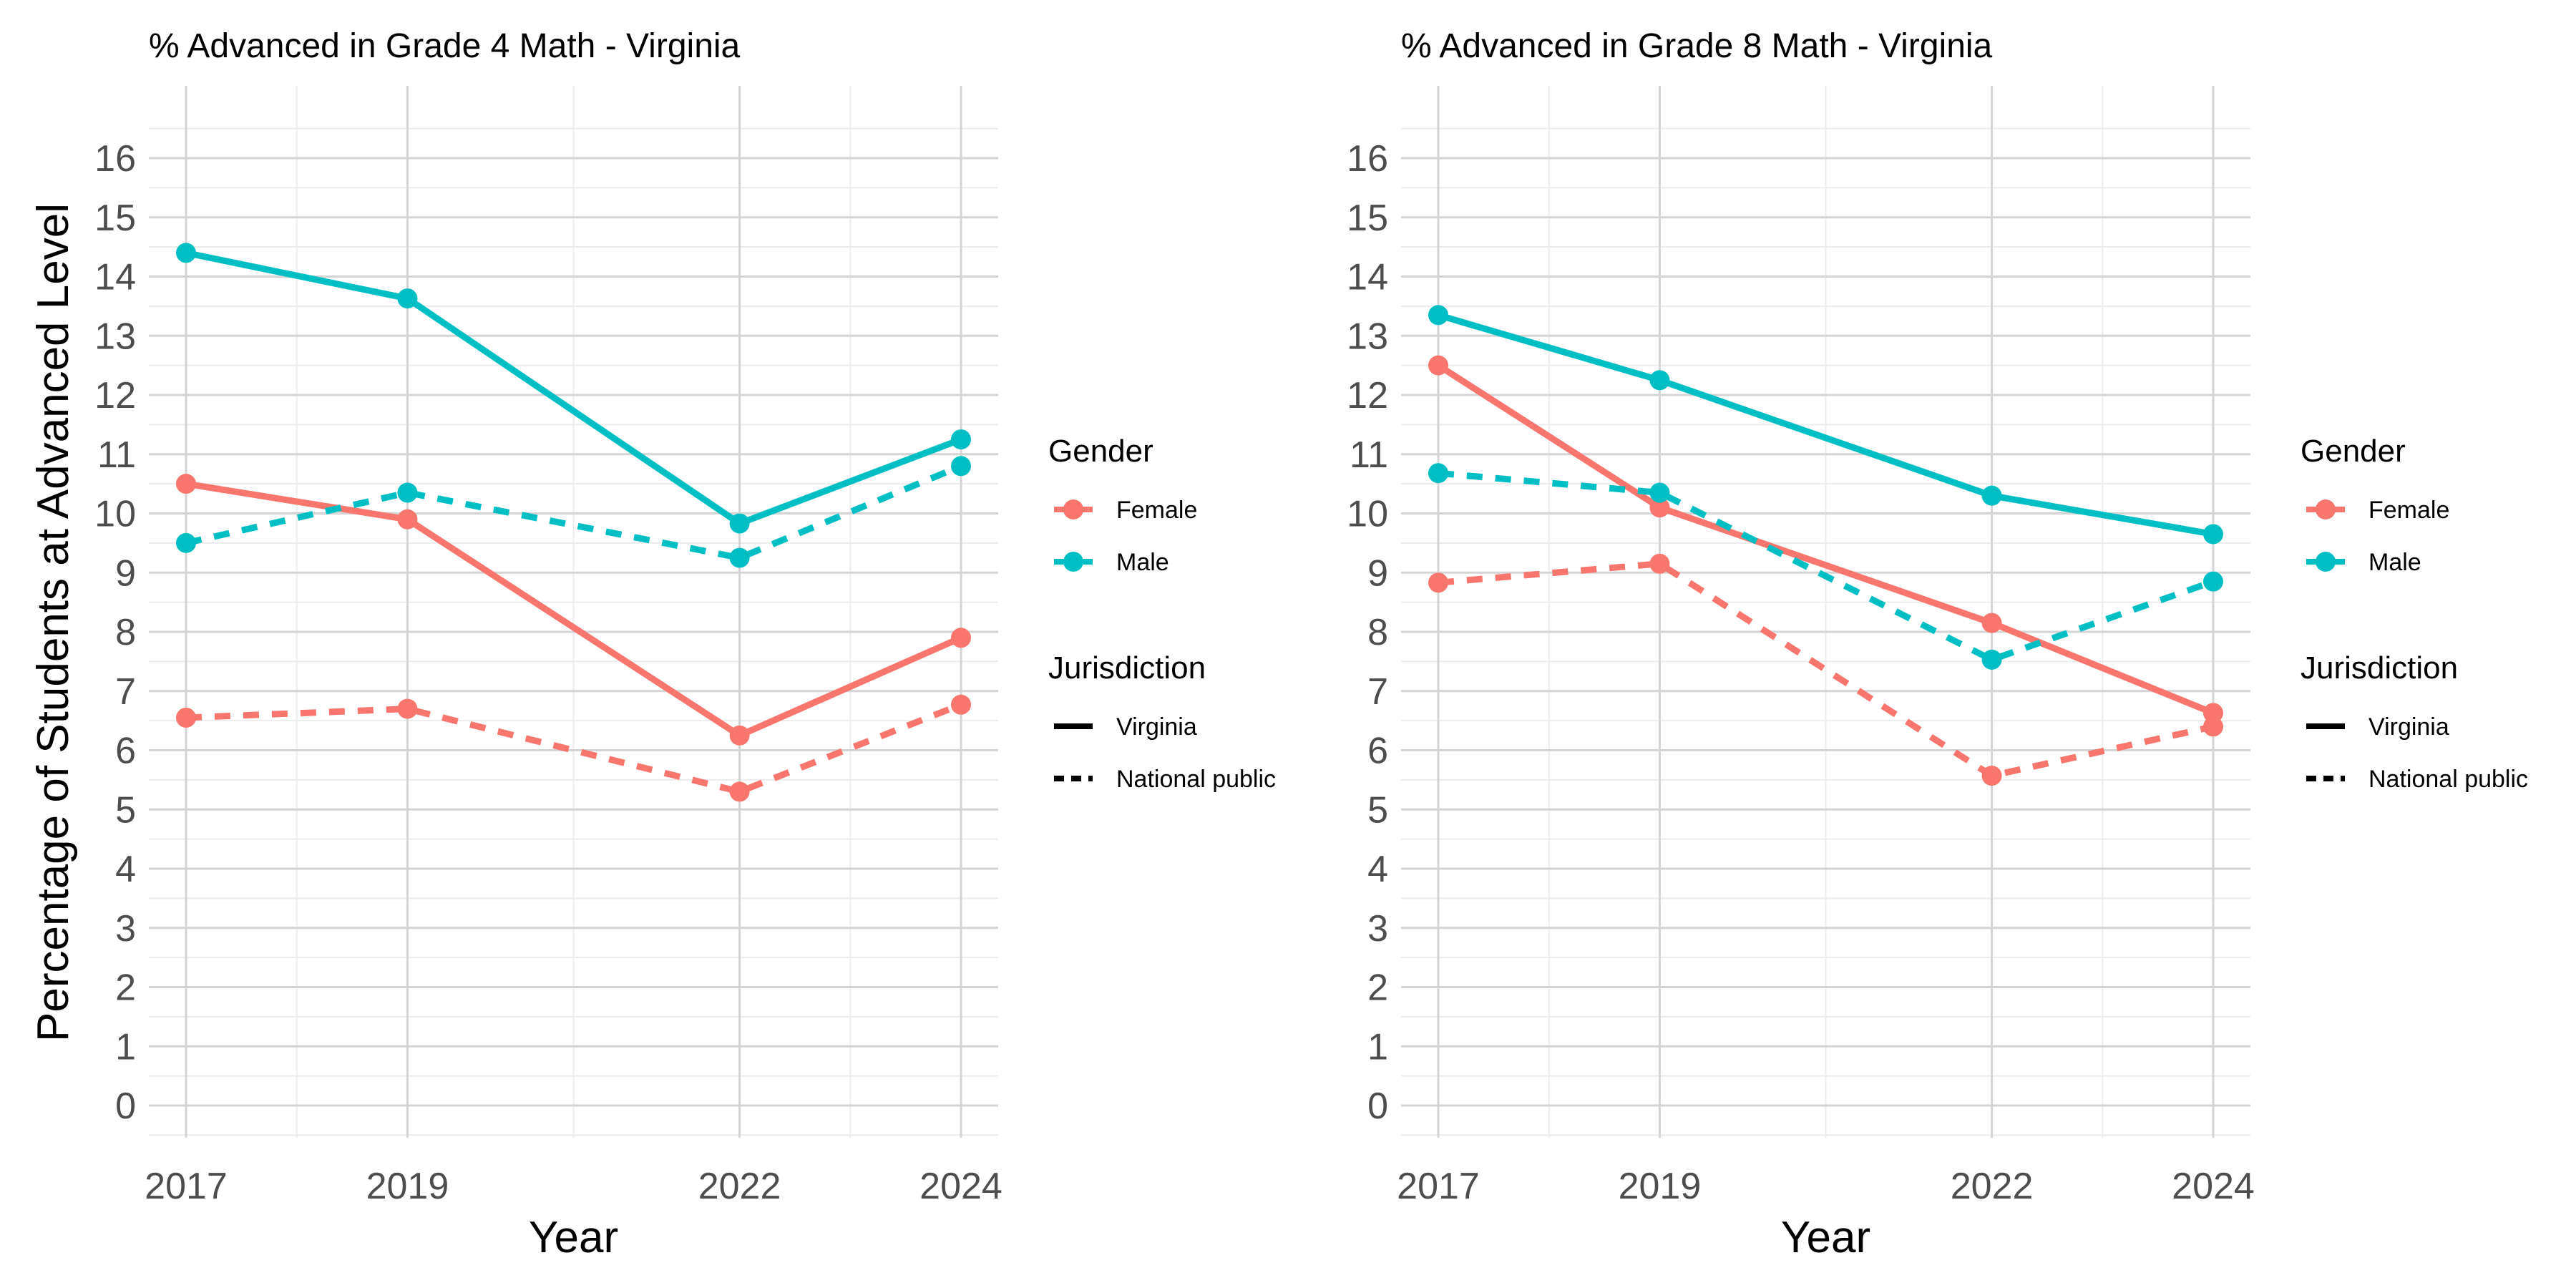  I want to click on series-line-male-national, so click(1826, 566).